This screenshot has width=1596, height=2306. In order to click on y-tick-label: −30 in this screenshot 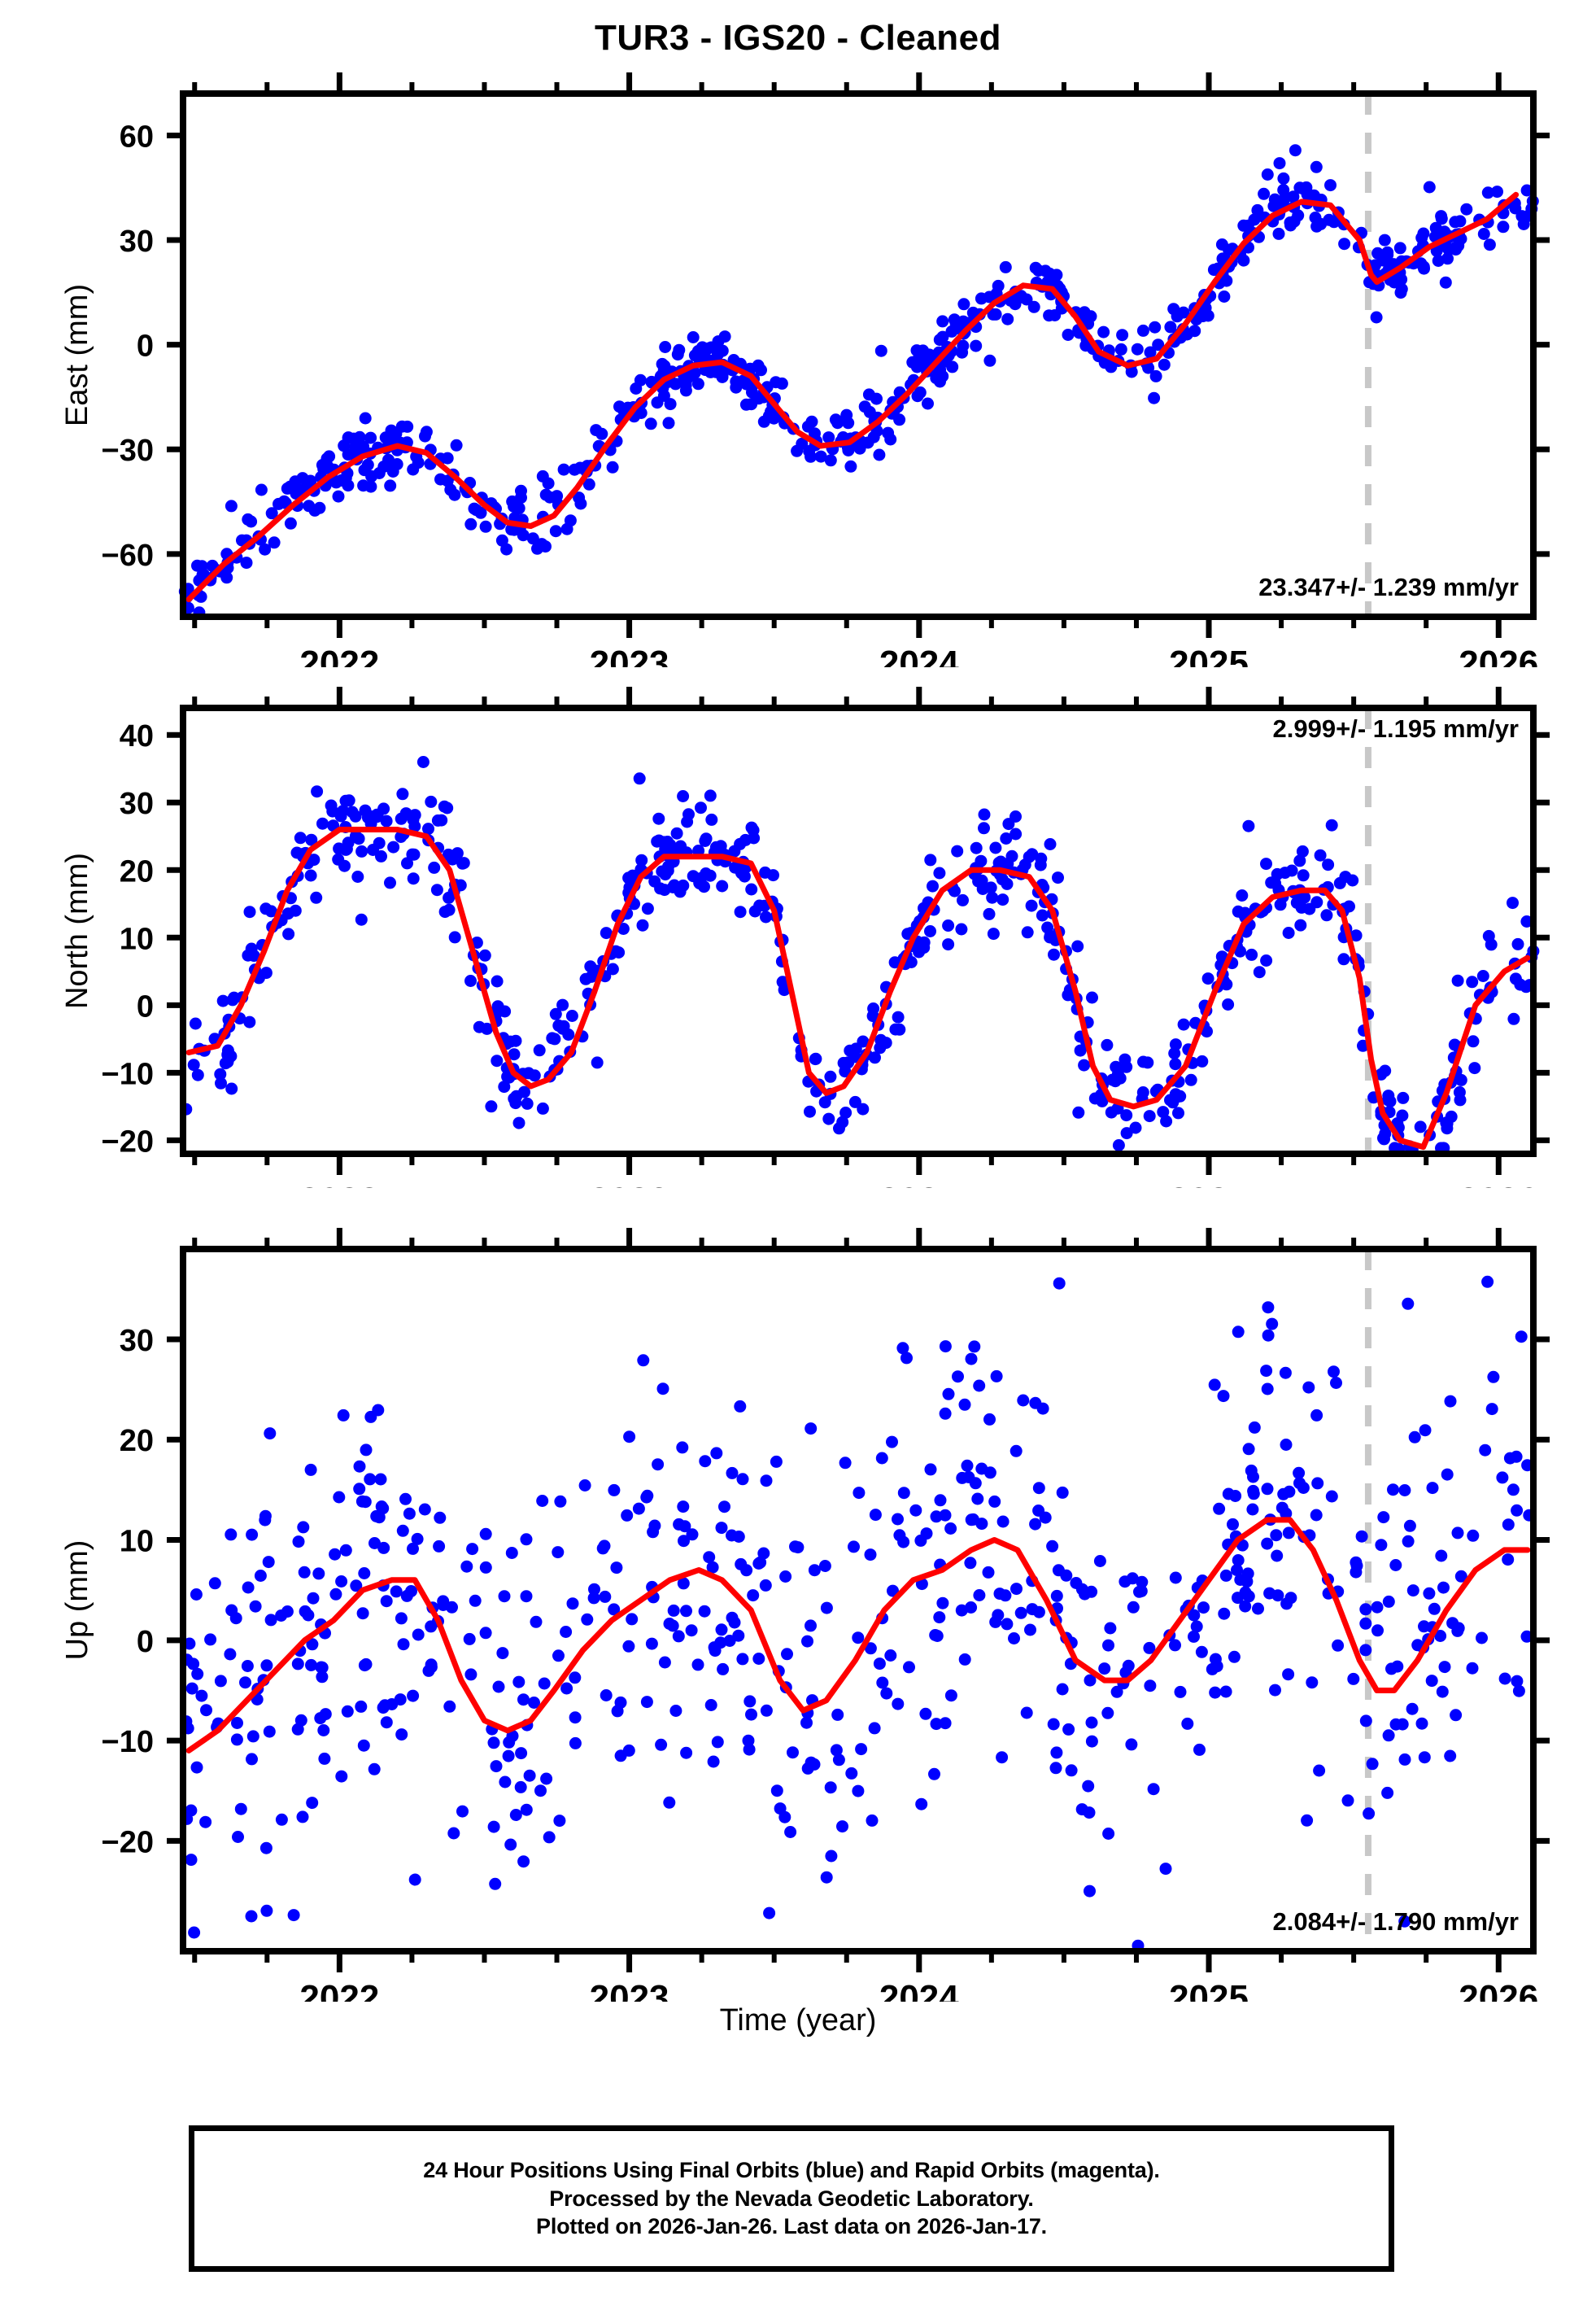, I will do `click(128, 451)`.